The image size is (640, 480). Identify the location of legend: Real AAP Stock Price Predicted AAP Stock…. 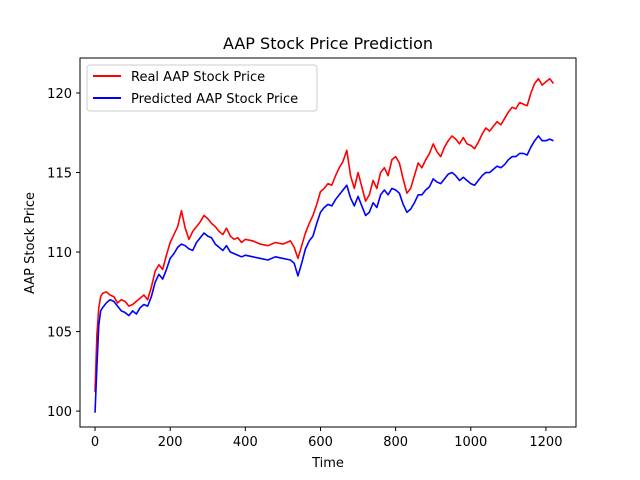
(202, 88).